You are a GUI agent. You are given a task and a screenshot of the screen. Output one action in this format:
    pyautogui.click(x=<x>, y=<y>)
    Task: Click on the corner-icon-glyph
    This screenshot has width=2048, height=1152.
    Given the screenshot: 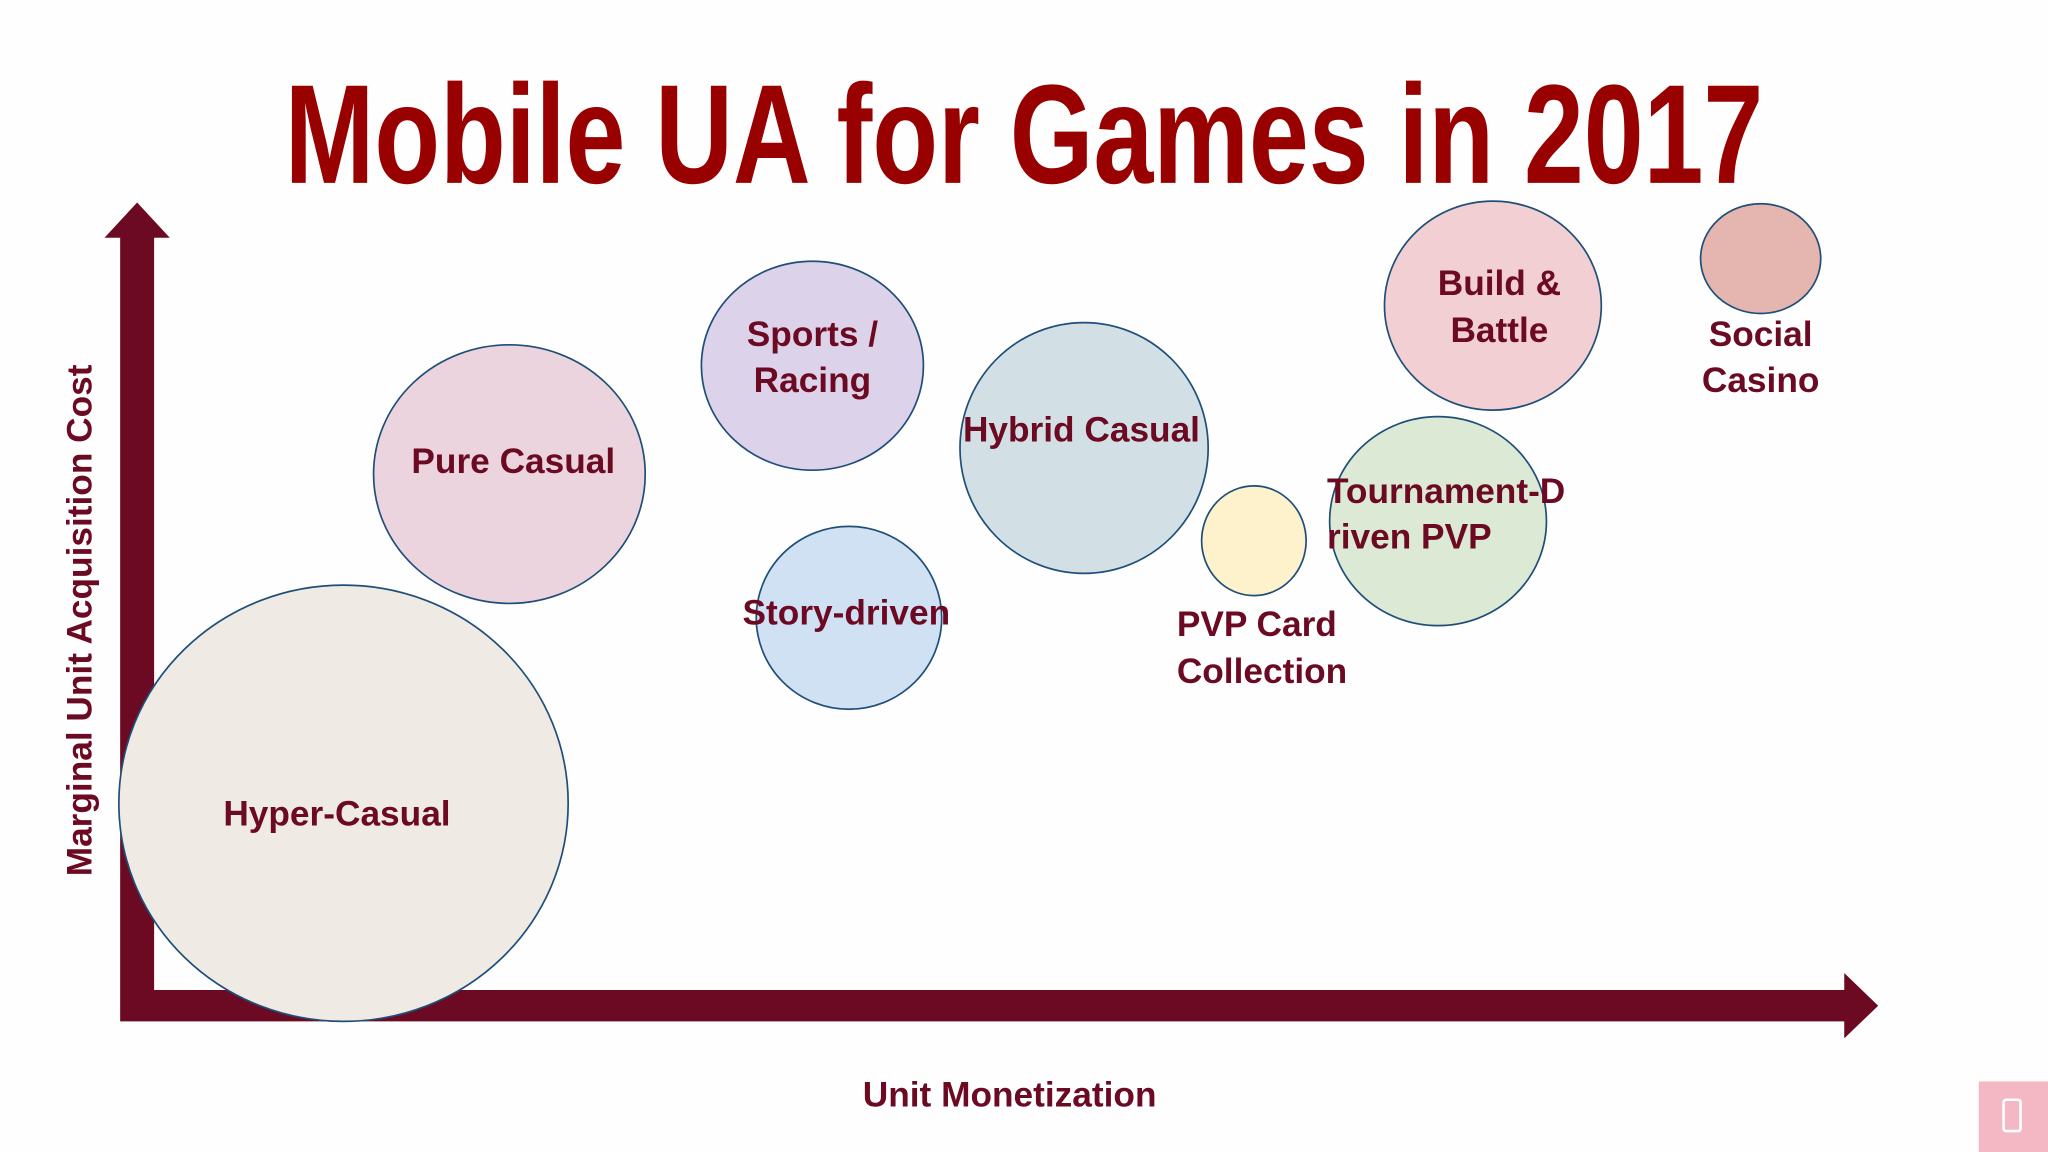 What is the action you would take?
    pyautogui.click(x=2012, y=1115)
    